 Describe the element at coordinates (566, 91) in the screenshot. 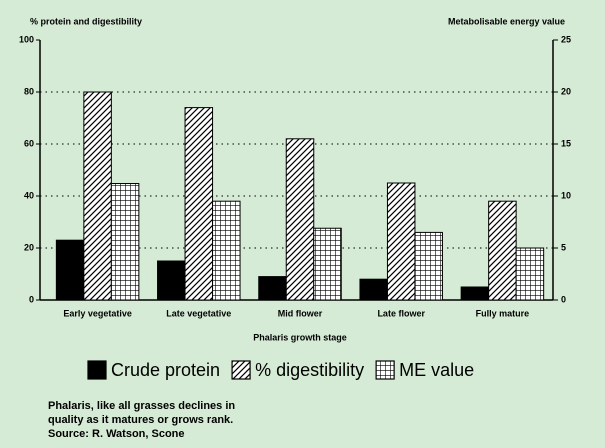

I see `y2-tick-label: 20` at that location.